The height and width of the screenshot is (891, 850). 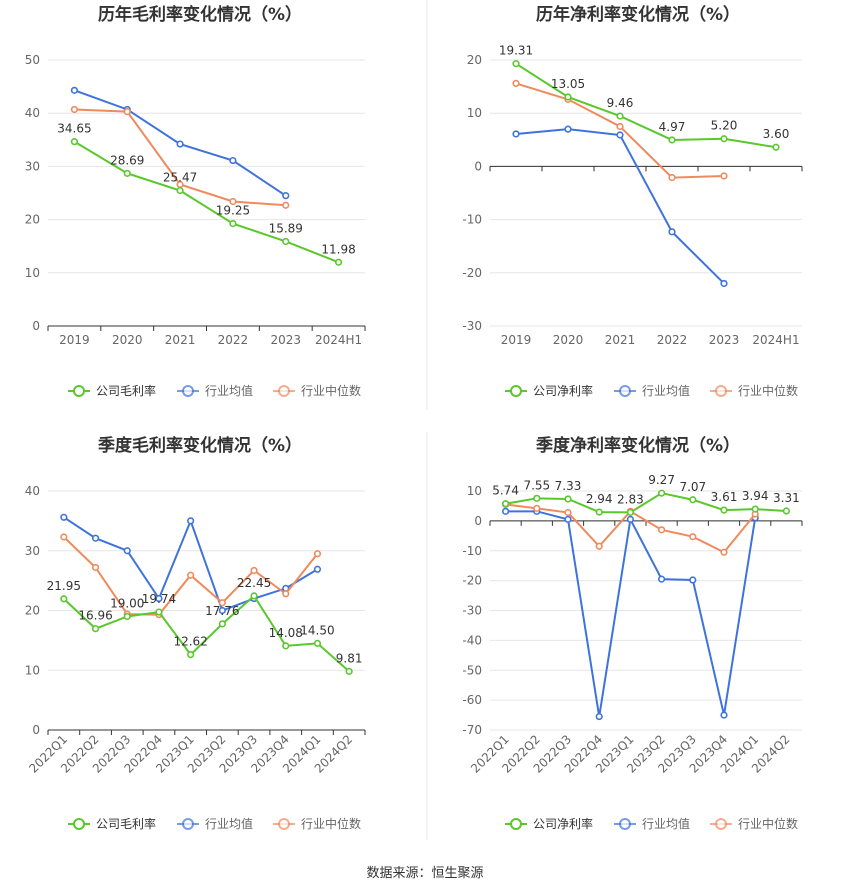 I want to click on data-label: 14.50, so click(x=317, y=630).